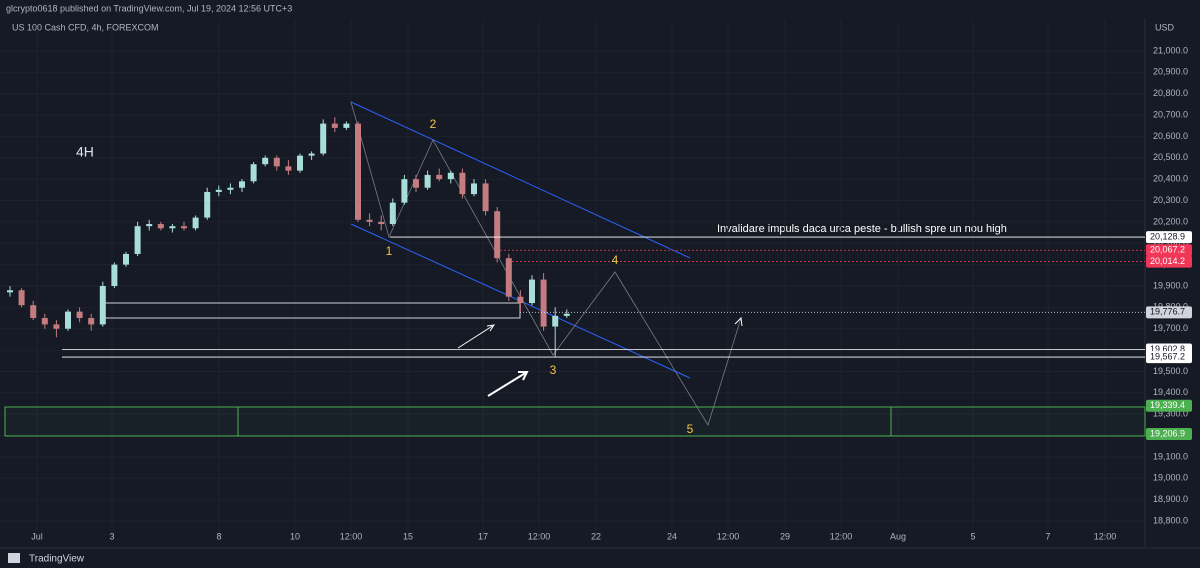 This screenshot has height=568, width=1200. What do you see at coordinates (85, 152) in the screenshot?
I see `timeframe-label: 4H` at bounding box center [85, 152].